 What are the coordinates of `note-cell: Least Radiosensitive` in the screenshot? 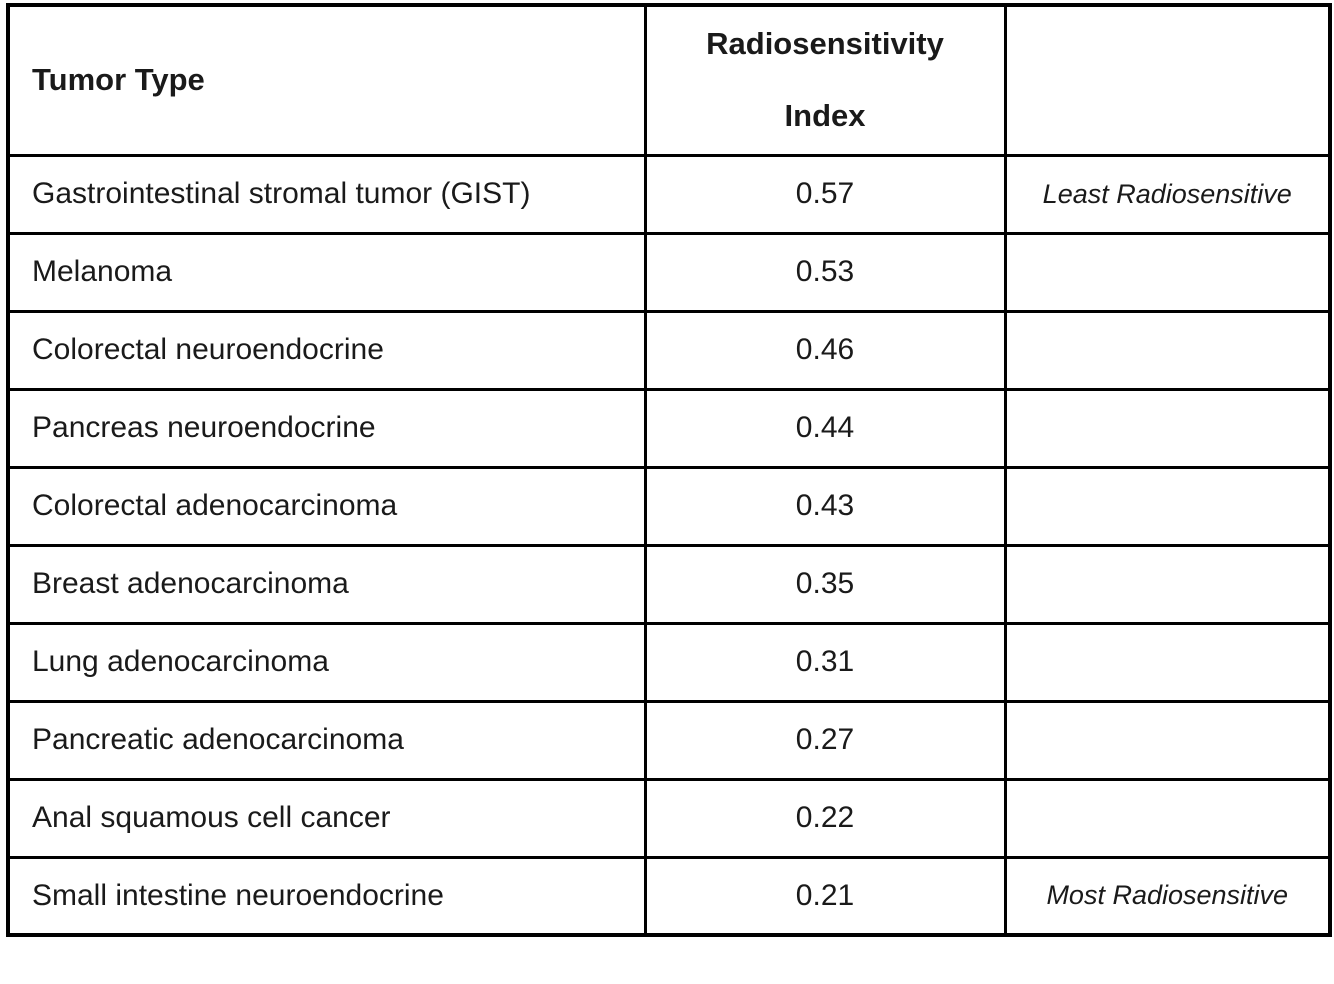 It's located at (1167, 194).